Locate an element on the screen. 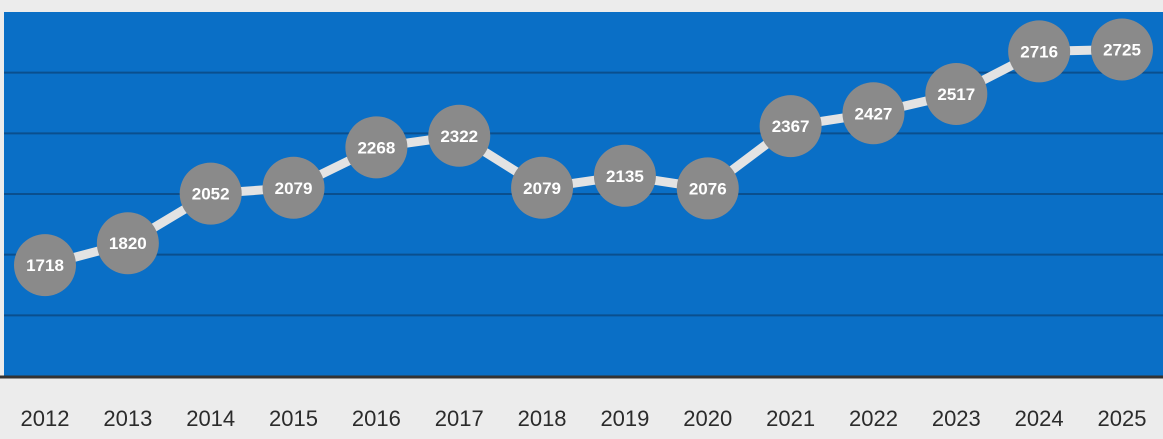 This screenshot has height=439, width=1163. data-point-2020: 2076 is located at coordinates (707, 188).